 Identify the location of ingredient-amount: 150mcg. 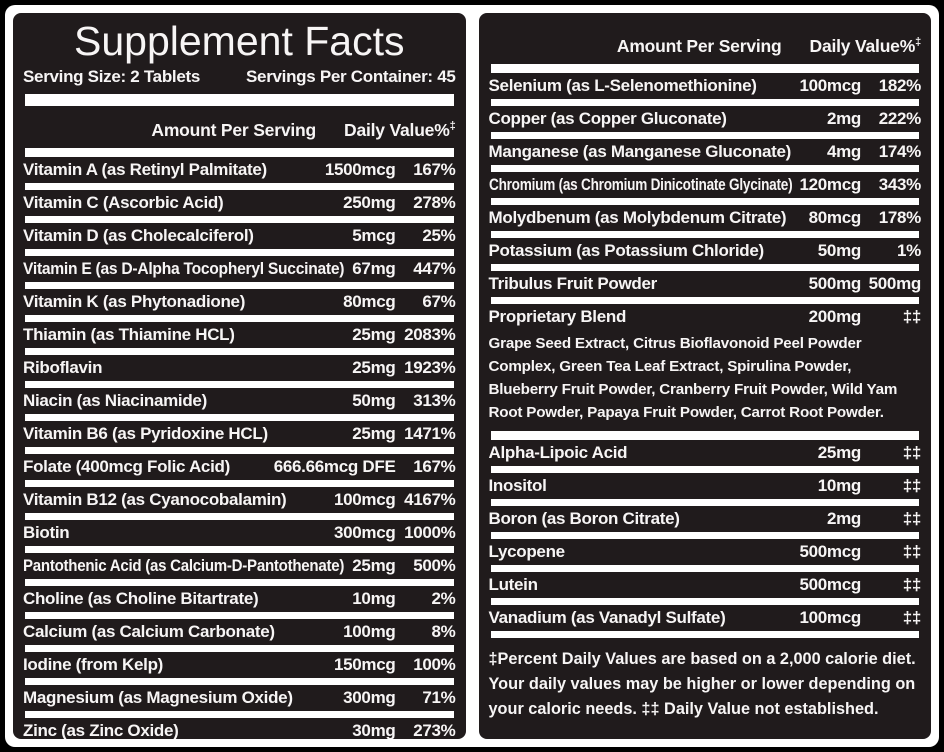
(364, 664).